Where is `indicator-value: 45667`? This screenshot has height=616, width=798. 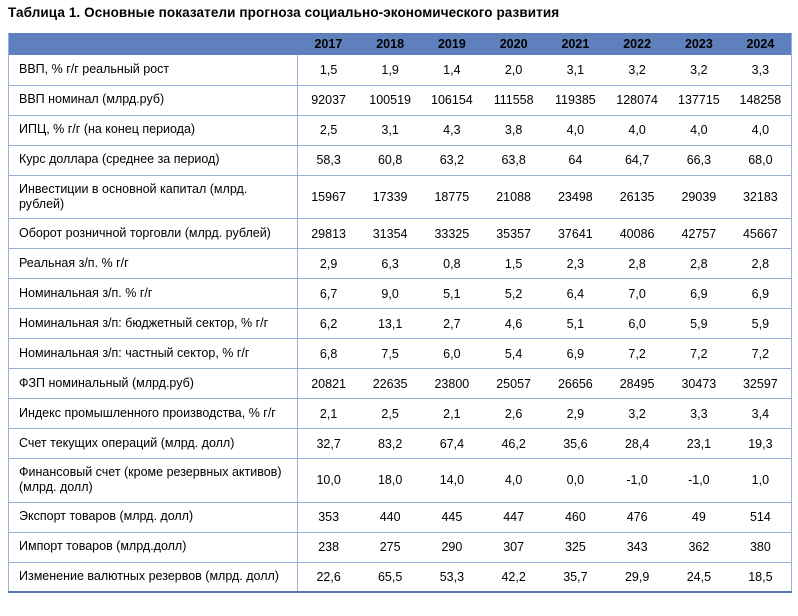
indicator-value: 45667 is located at coordinates (760, 233).